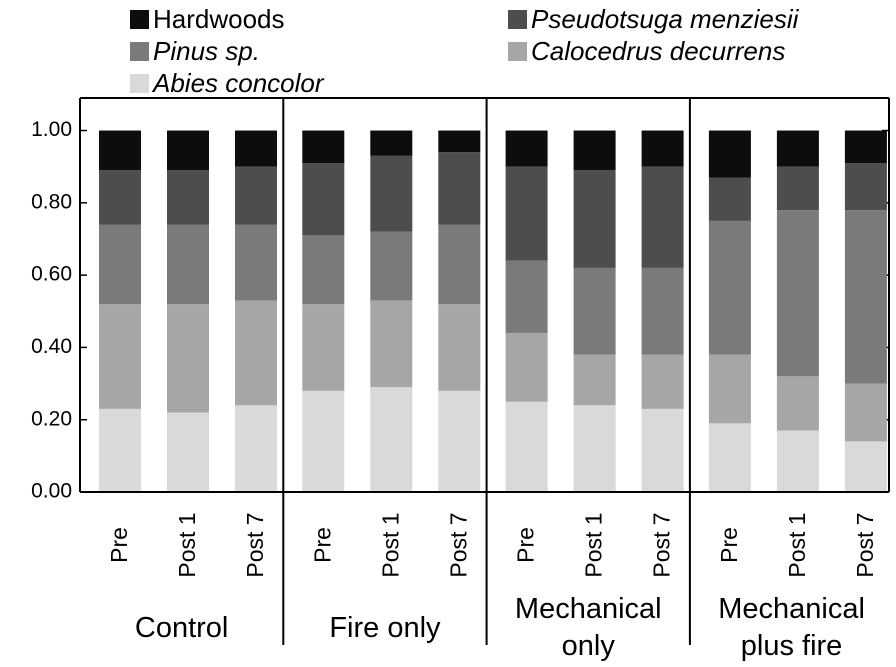 The image size is (896, 667). What do you see at coordinates (51, 129) in the screenshot?
I see `y-tick-label: 1.00` at bounding box center [51, 129].